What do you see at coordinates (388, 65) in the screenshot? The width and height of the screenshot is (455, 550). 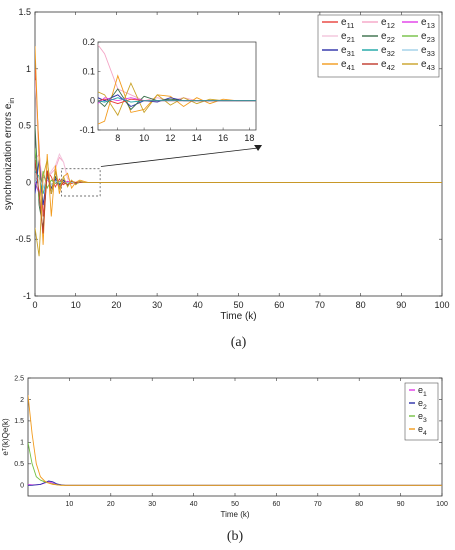 I see `legend-label-e42: e42` at bounding box center [388, 65].